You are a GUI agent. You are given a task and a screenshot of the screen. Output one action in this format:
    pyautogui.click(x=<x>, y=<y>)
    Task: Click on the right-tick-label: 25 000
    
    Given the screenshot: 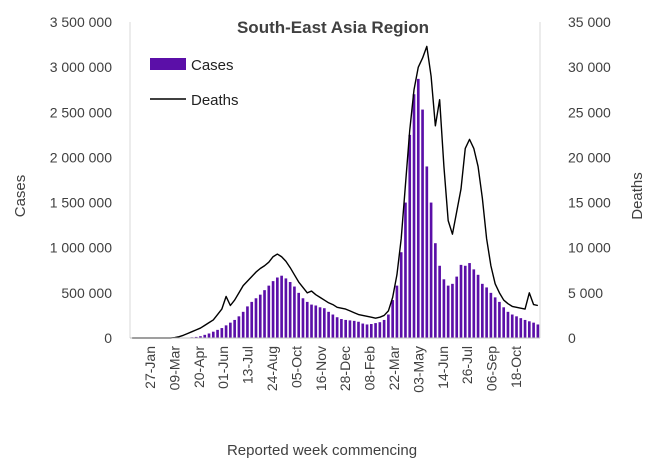 What is the action you would take?
    pyautogui.click(x=589, y=112)
    